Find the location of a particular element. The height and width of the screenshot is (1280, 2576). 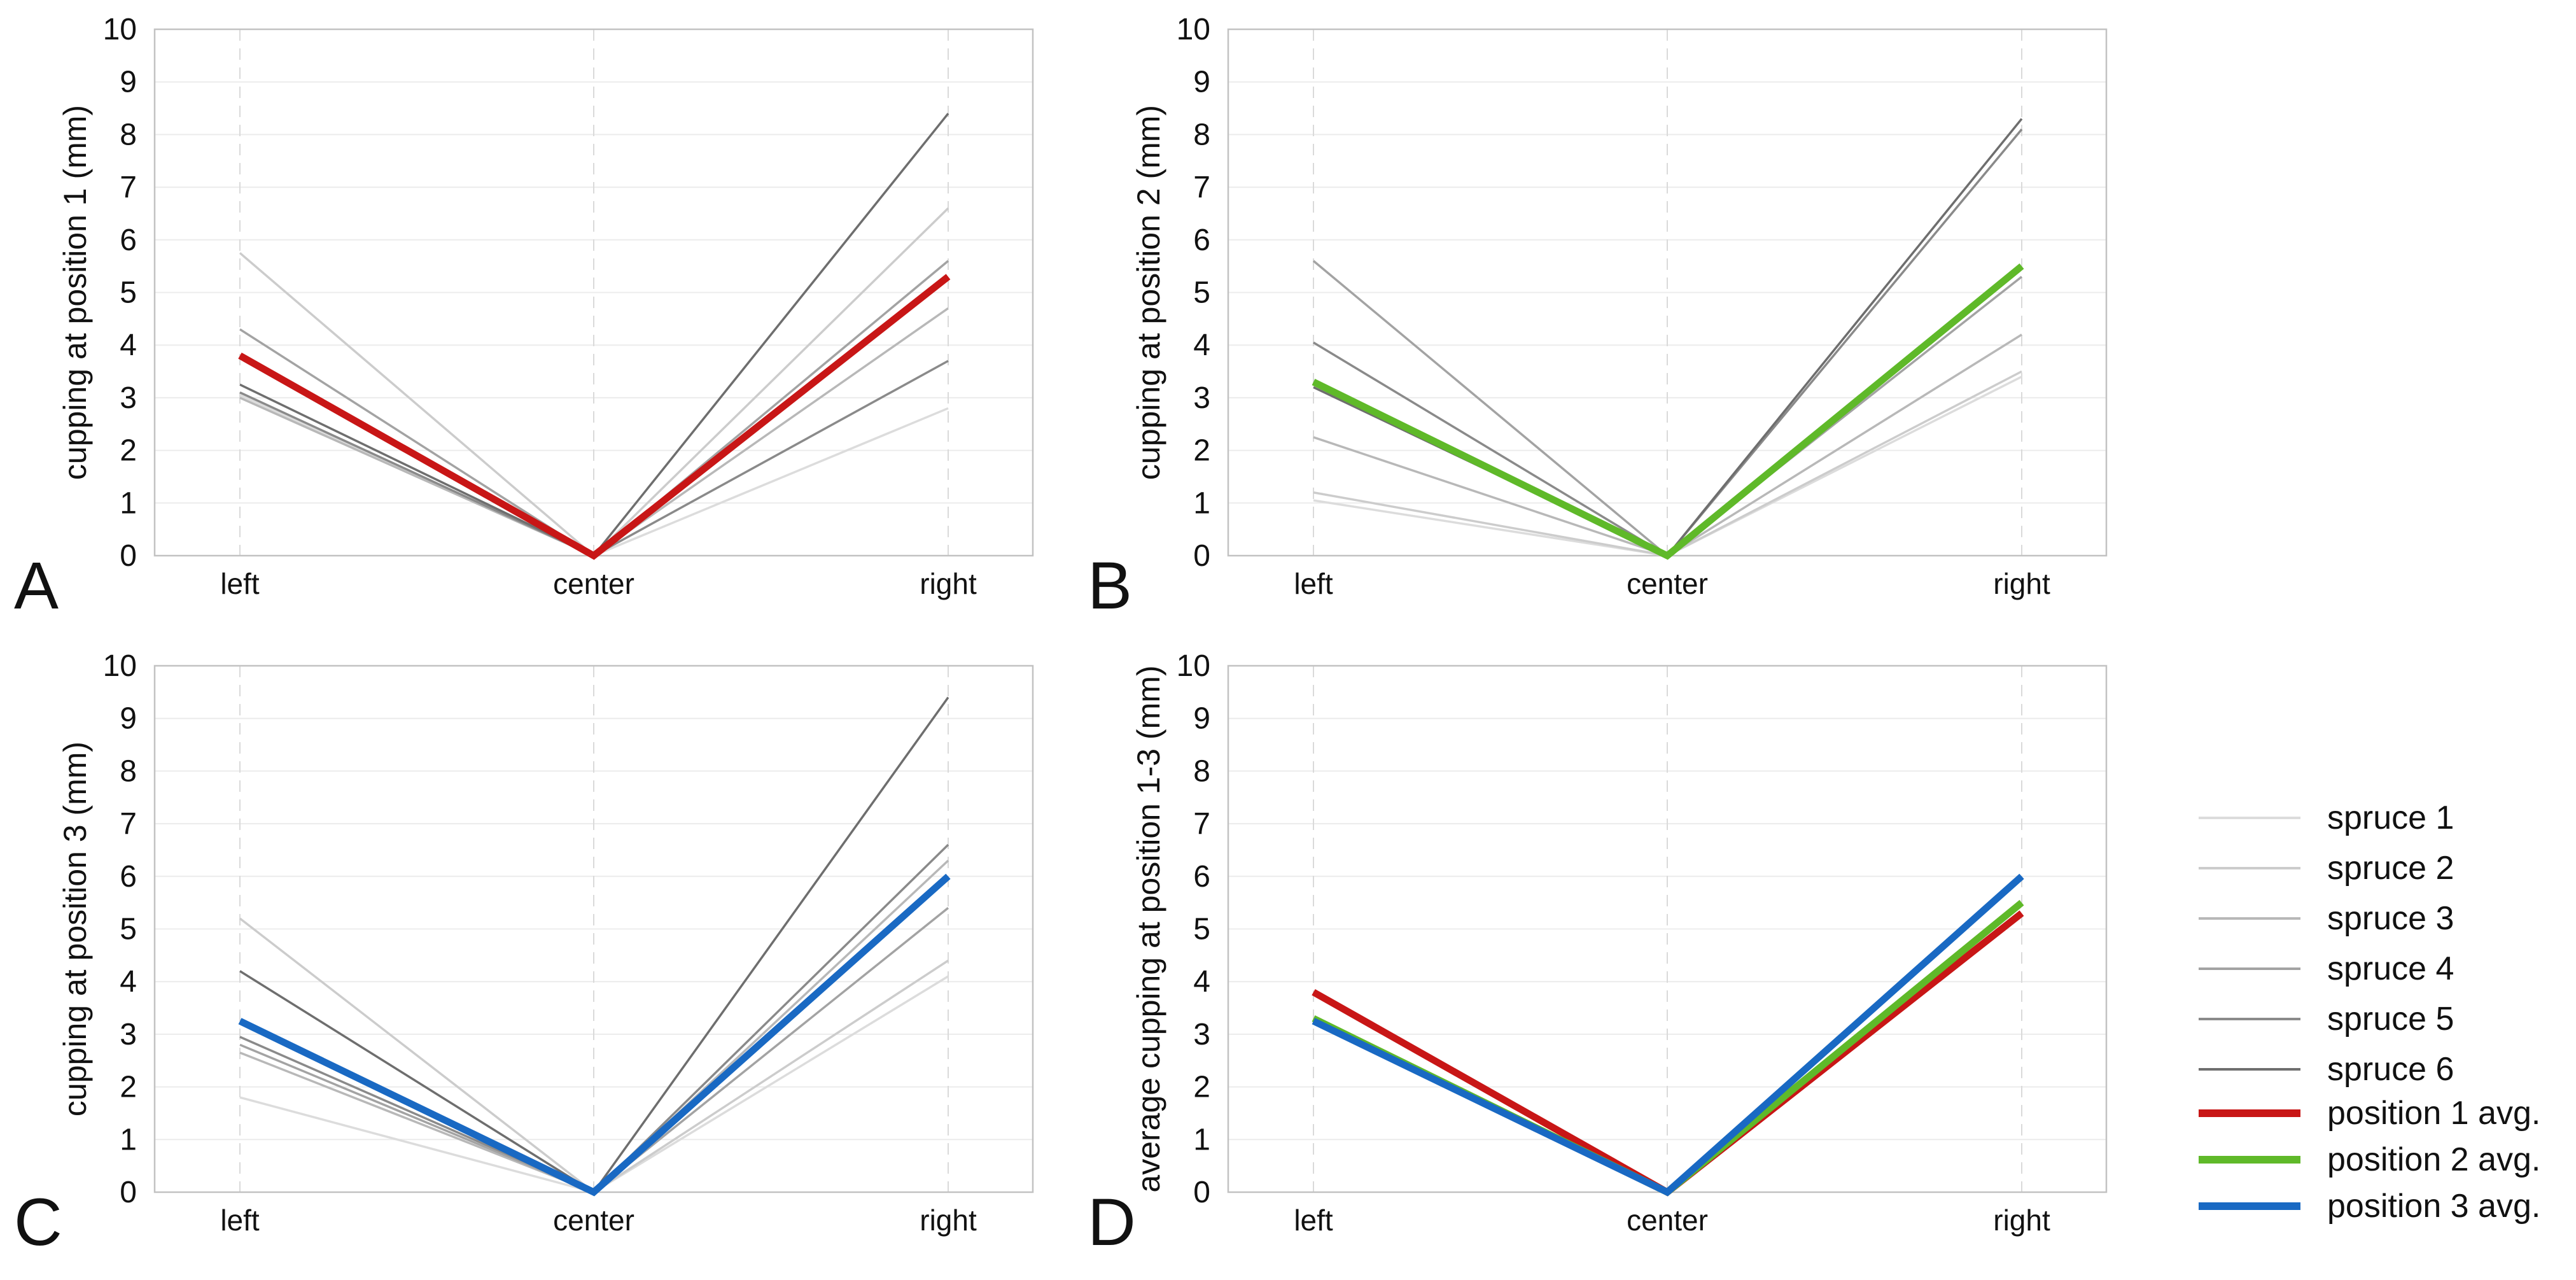

panel-letter-a: A is located at coordinates (36, 586).